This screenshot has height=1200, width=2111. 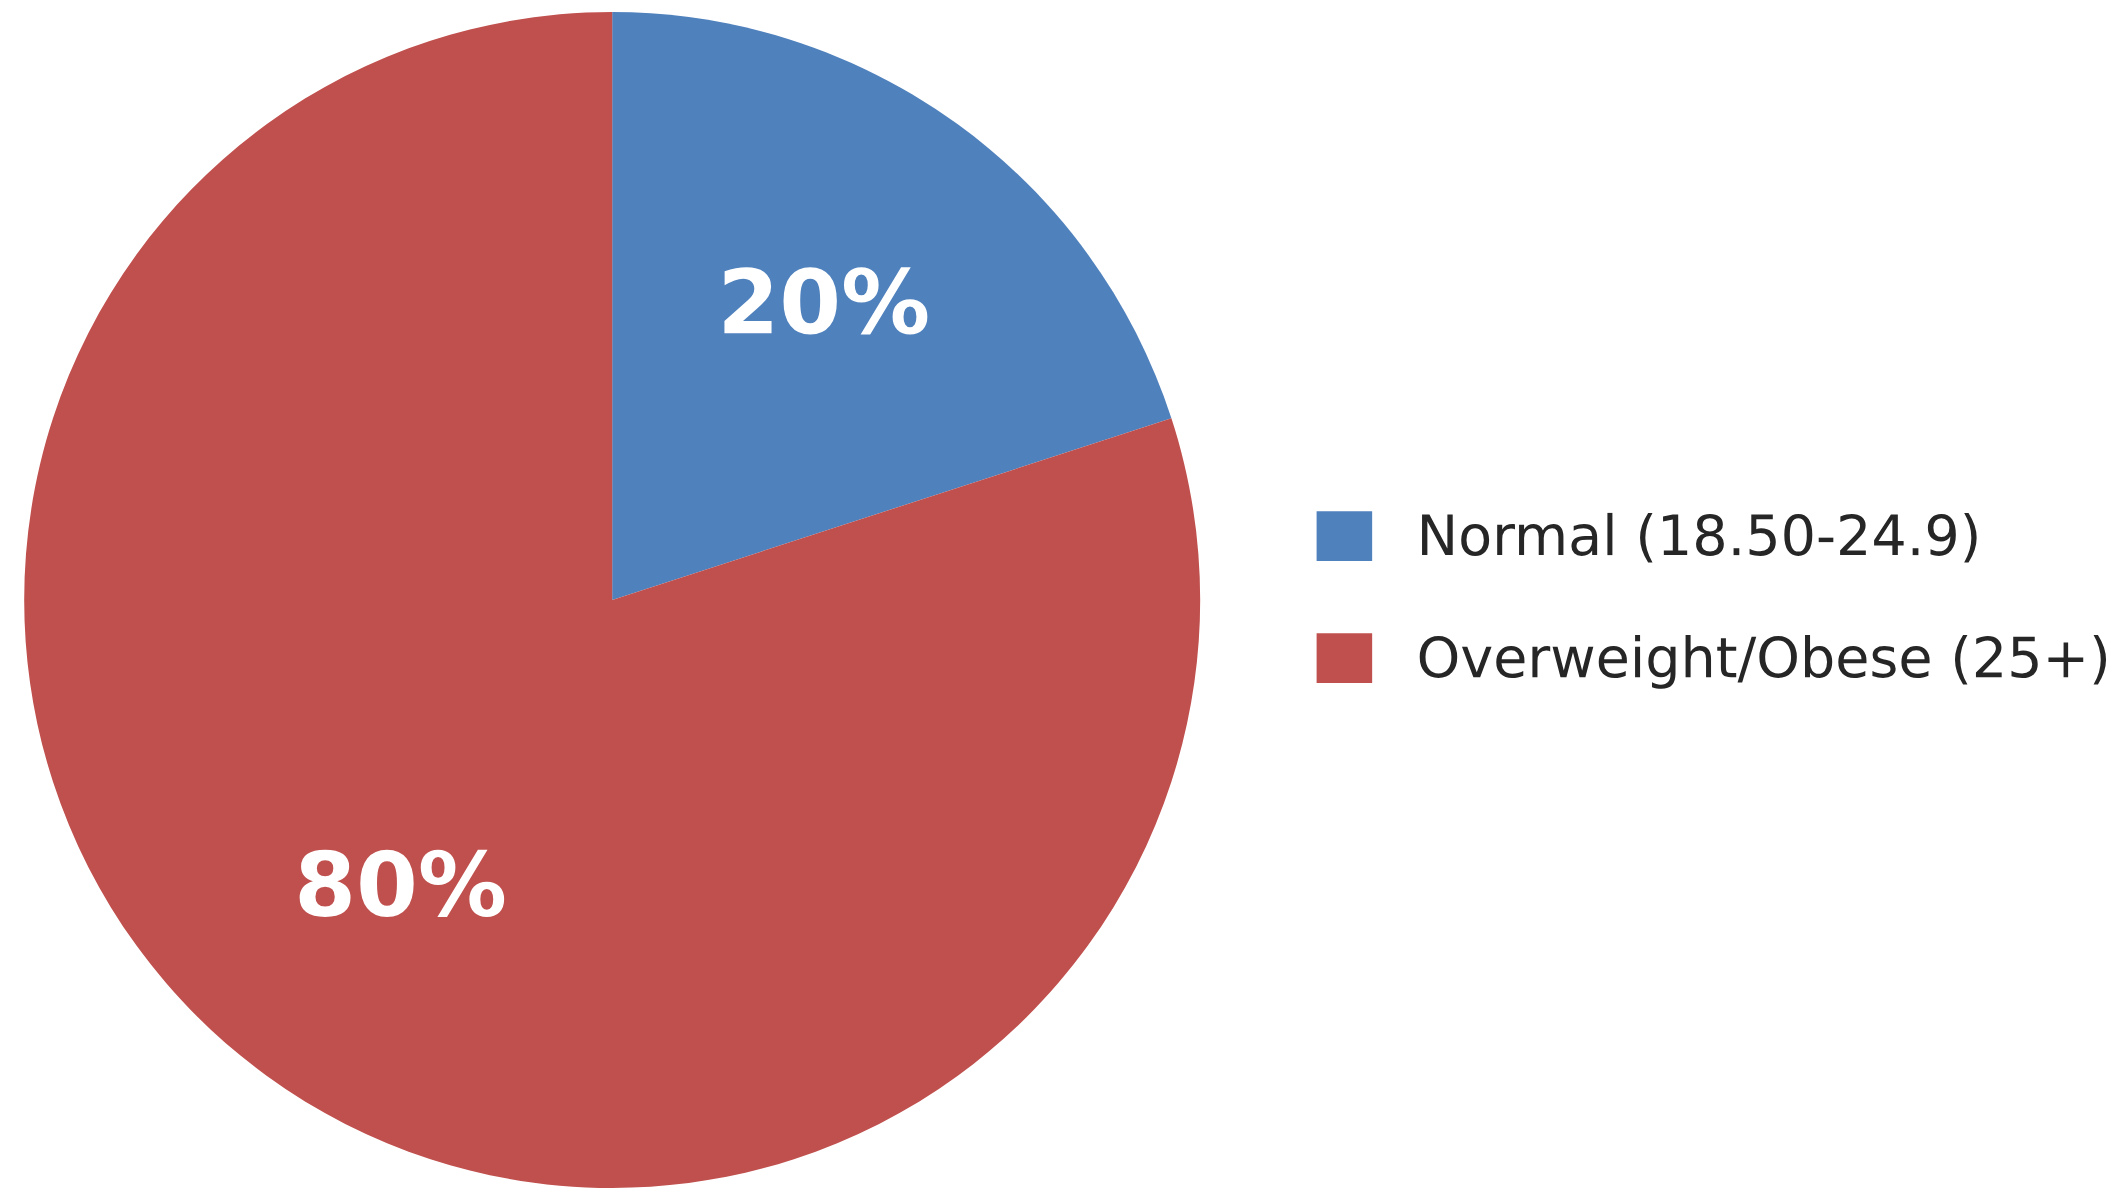 I want to click on data-label: 80%, so click(x=402, y=883).